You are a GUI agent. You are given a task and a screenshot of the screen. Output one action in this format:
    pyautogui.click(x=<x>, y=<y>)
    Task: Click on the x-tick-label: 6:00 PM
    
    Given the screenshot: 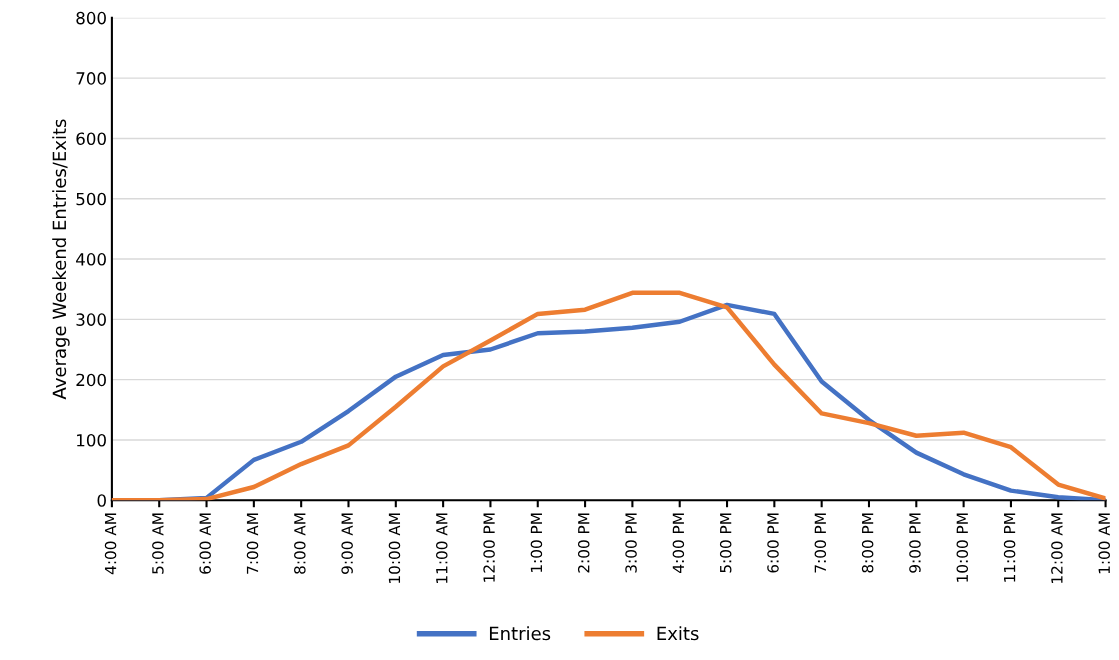 What is the action you would take?
    pyautogui.click(x=773, y=543)
    